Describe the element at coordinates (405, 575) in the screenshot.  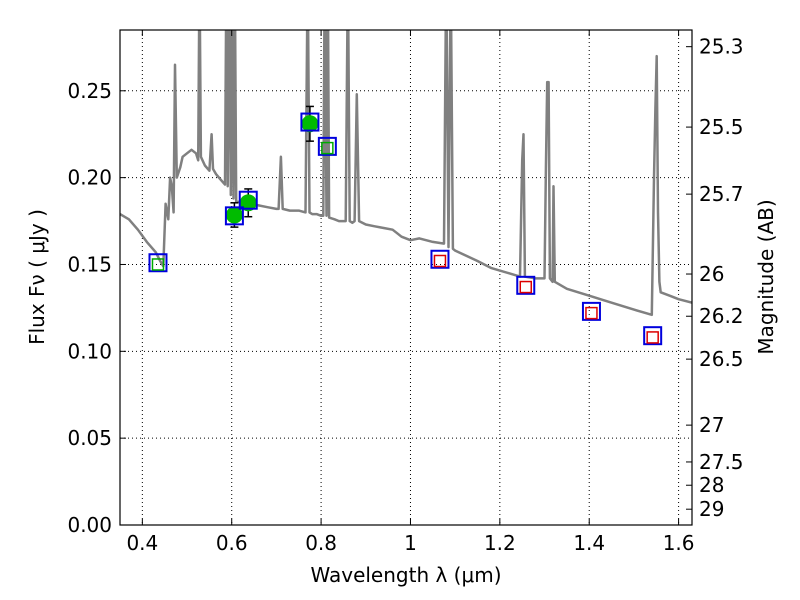
I see `x-axis-label: Wavelength λ (μm)` at that location.